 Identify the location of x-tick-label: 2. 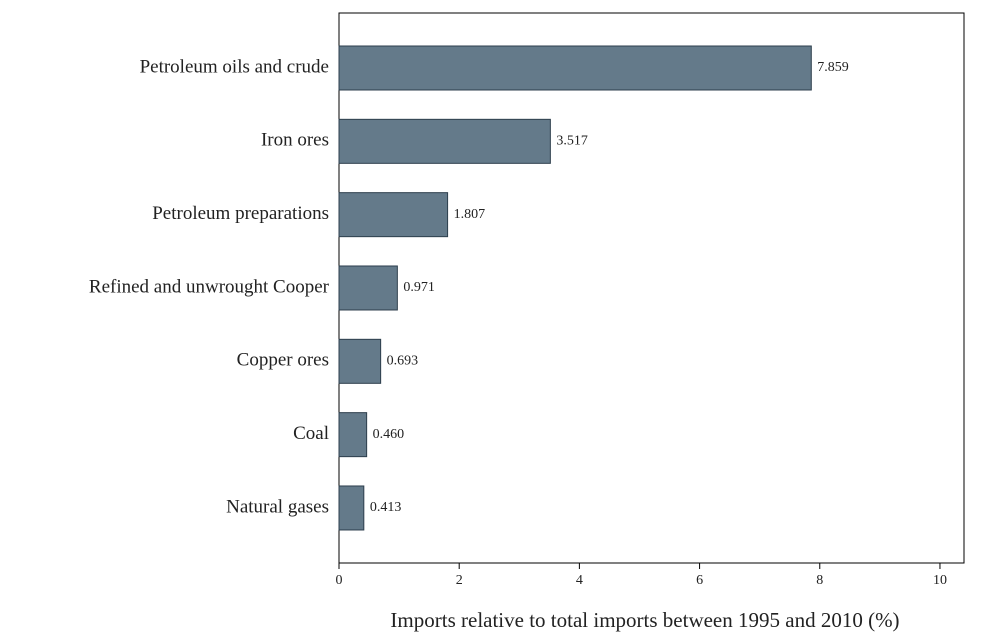
(459, 580).